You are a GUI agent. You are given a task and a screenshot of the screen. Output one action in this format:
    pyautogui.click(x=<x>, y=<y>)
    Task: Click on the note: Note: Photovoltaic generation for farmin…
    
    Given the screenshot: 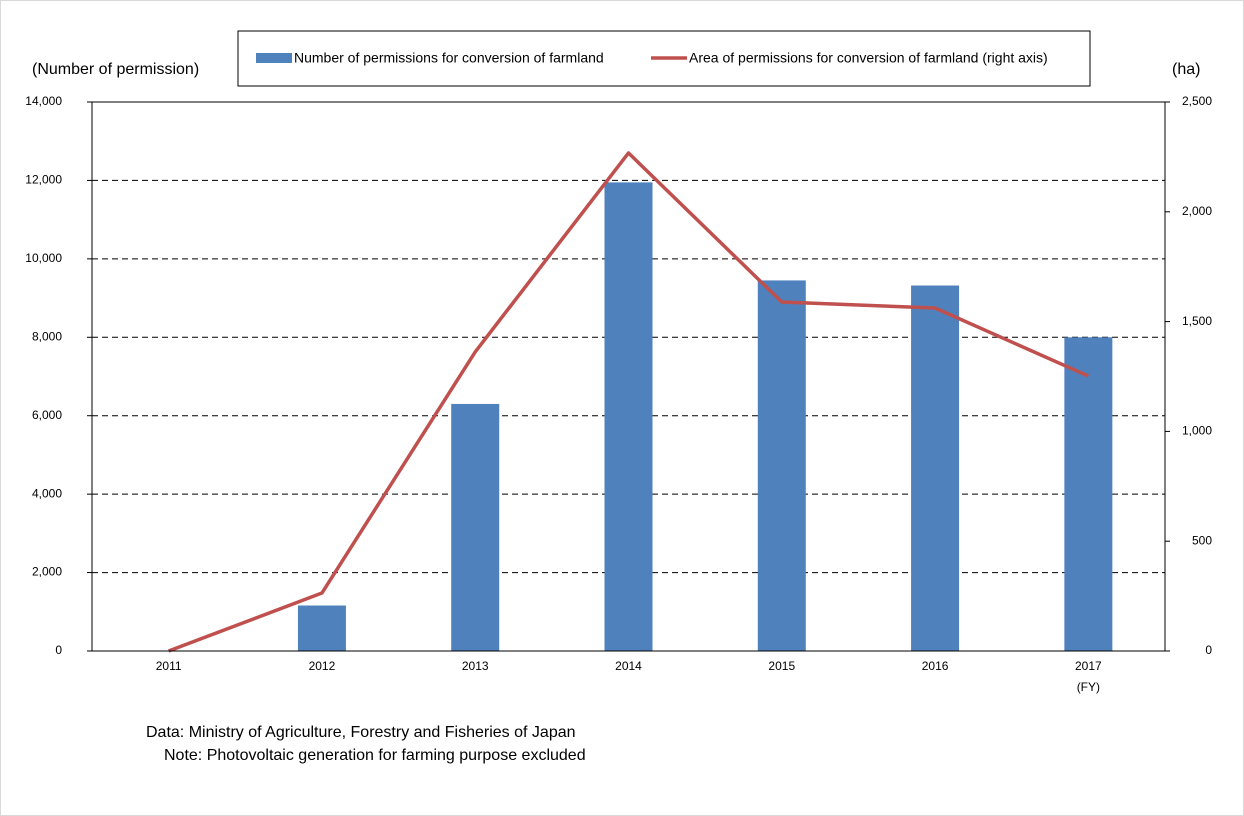 What is the action you would take?
    pyautogui.click(x=375, y=755)
    